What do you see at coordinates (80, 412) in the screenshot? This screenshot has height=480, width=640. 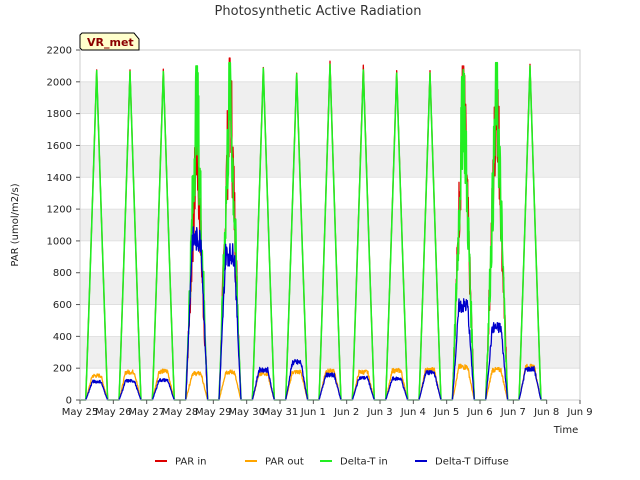 I see `x-tick-label: May 25` at bounding box center [80, 412].